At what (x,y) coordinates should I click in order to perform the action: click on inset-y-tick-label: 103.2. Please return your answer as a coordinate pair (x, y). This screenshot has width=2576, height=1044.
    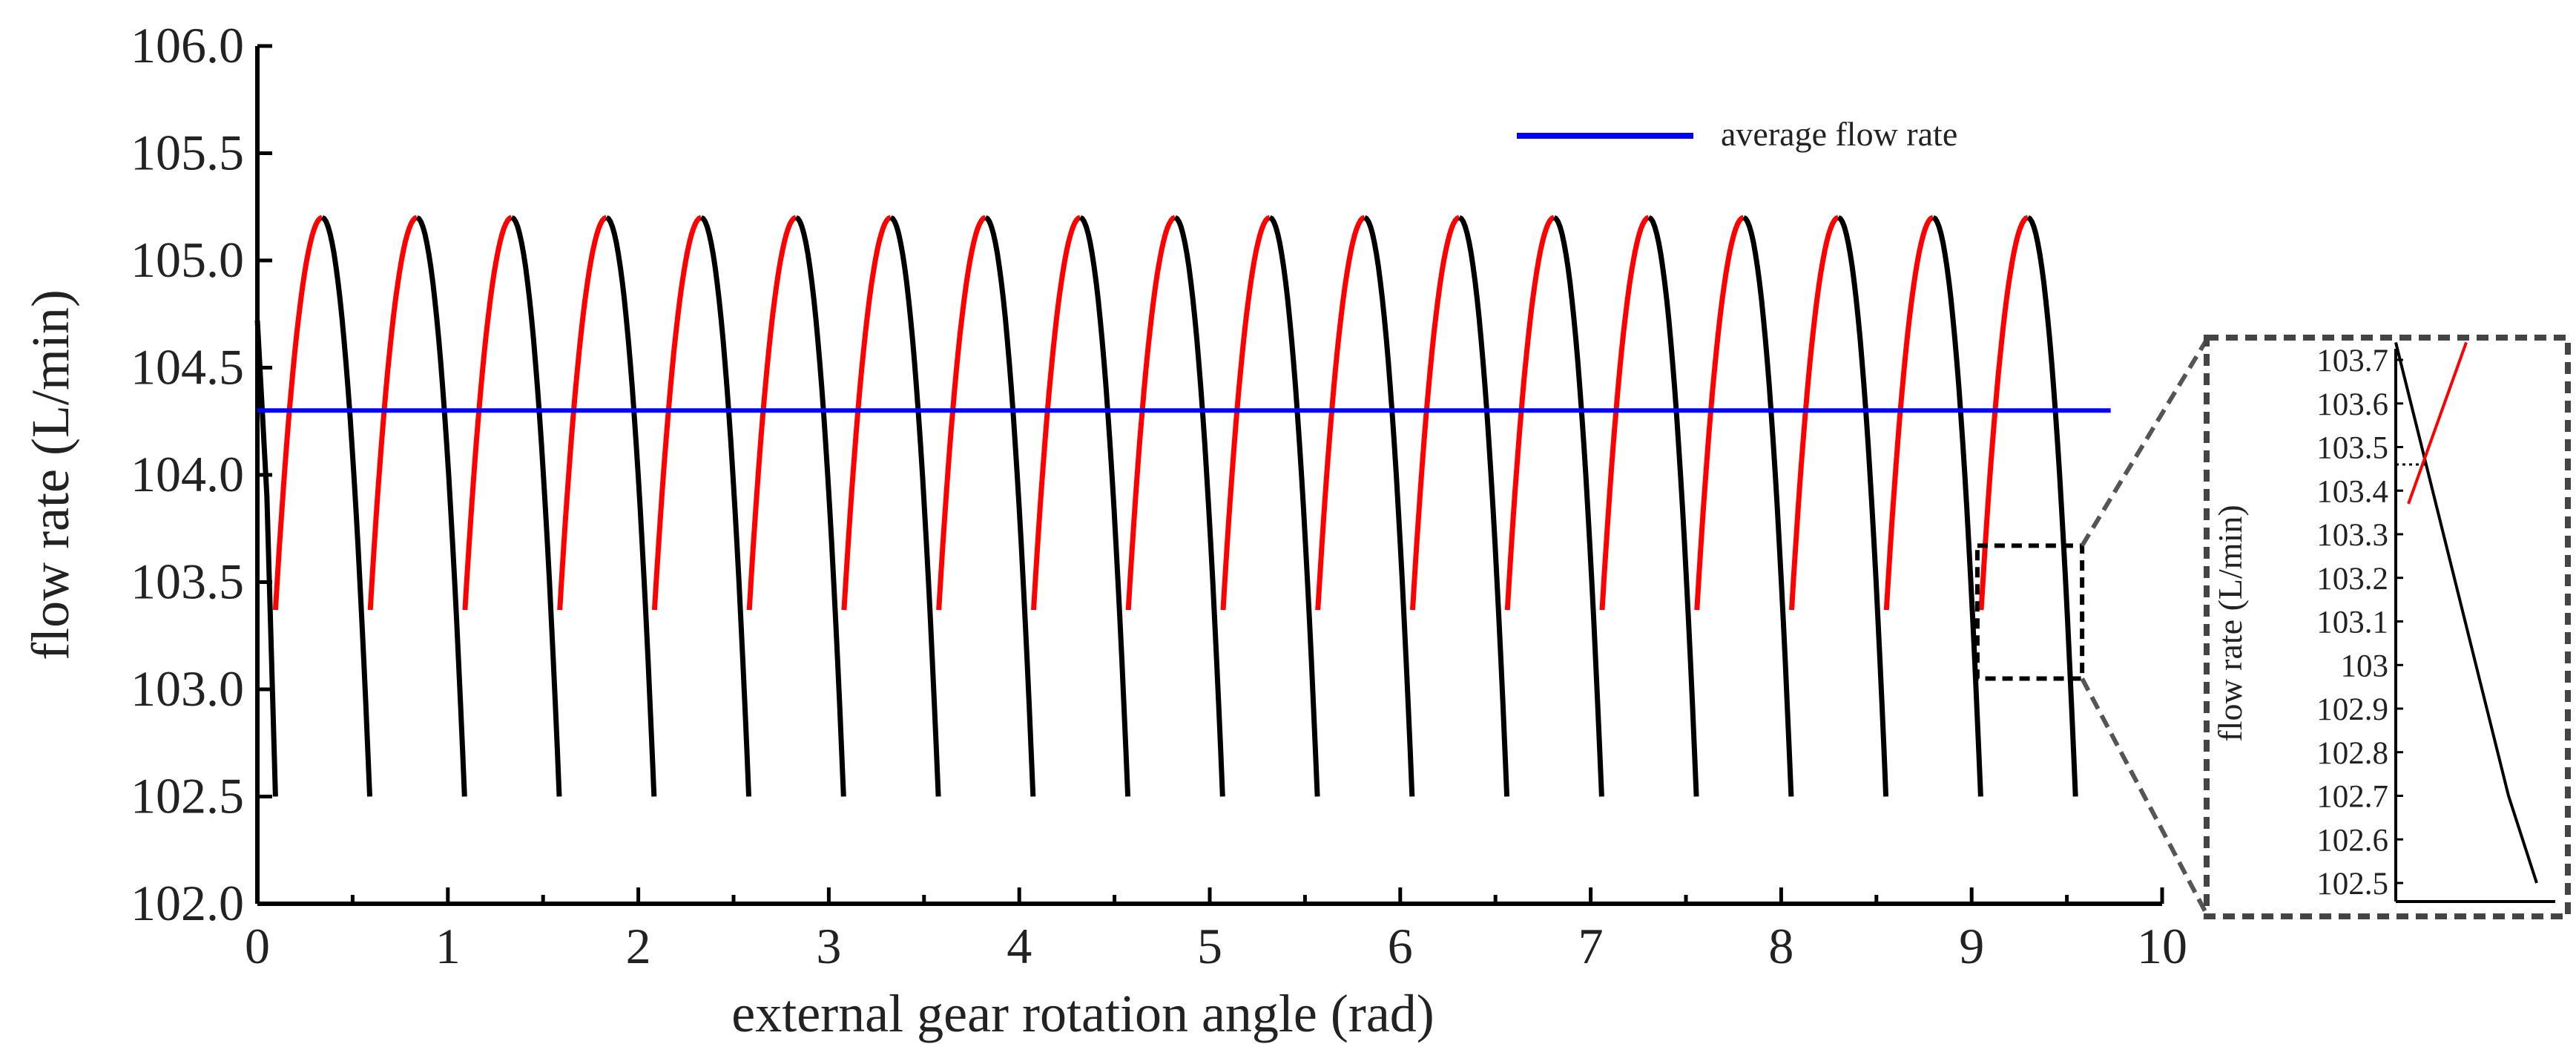
    Looking at the image, I should click on (2352, 579).